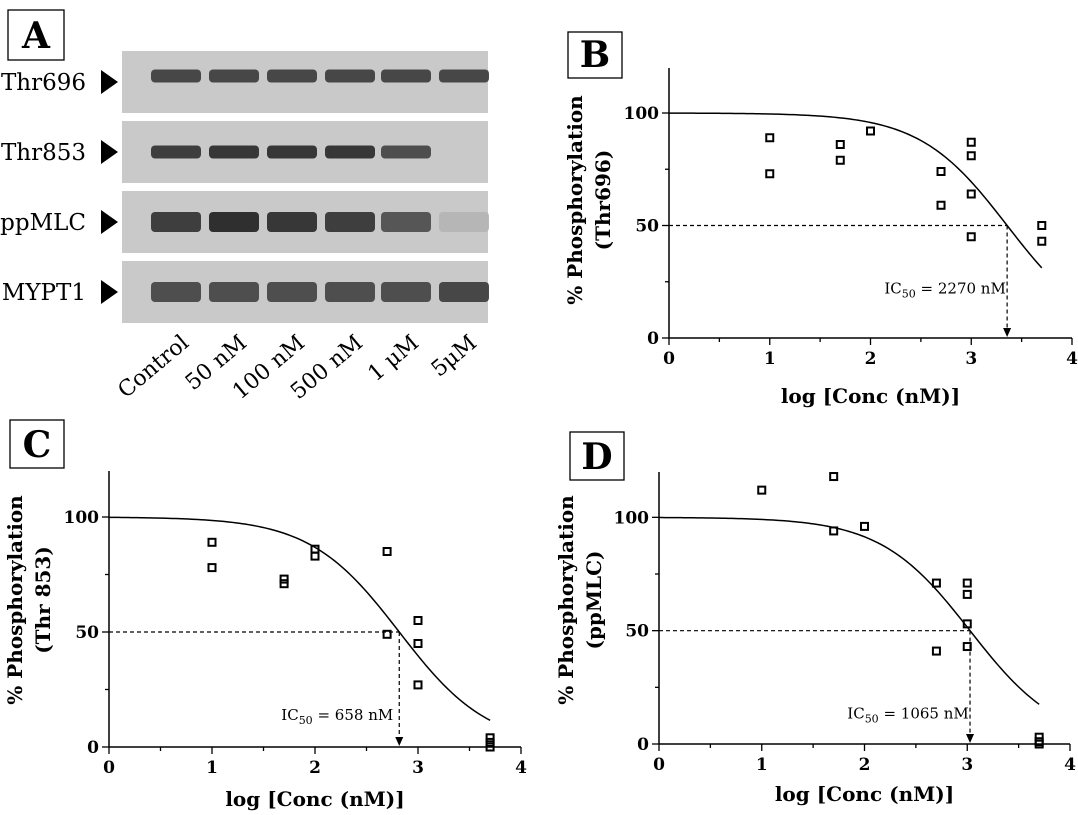 Image resolution: width=1078 pixels, height=815 pixels. Describe the element at coordinates (603, 200) in the screenshot. I see `y-axis-subtitle: (Thr696)` at that location.